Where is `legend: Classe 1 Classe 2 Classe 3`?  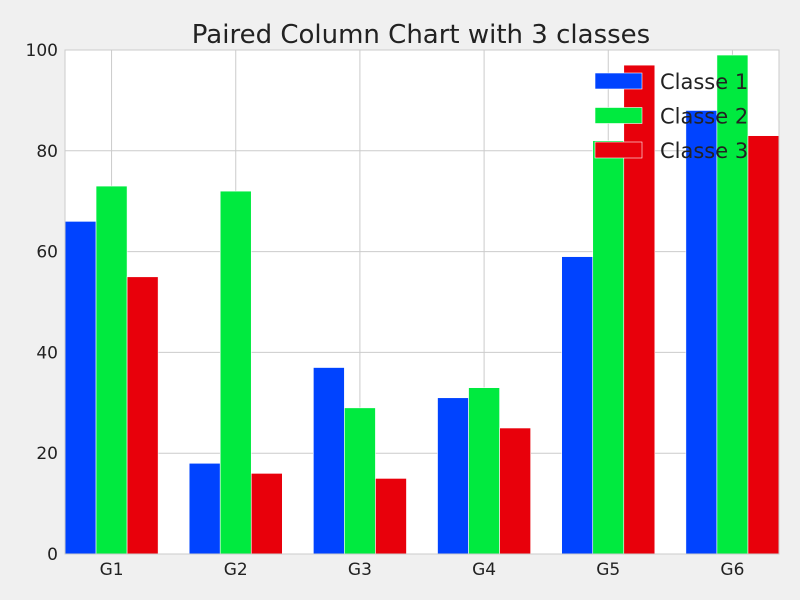
legend: Classe 1 Classe 2 Classe 3 is located at coordinates (671, 116).